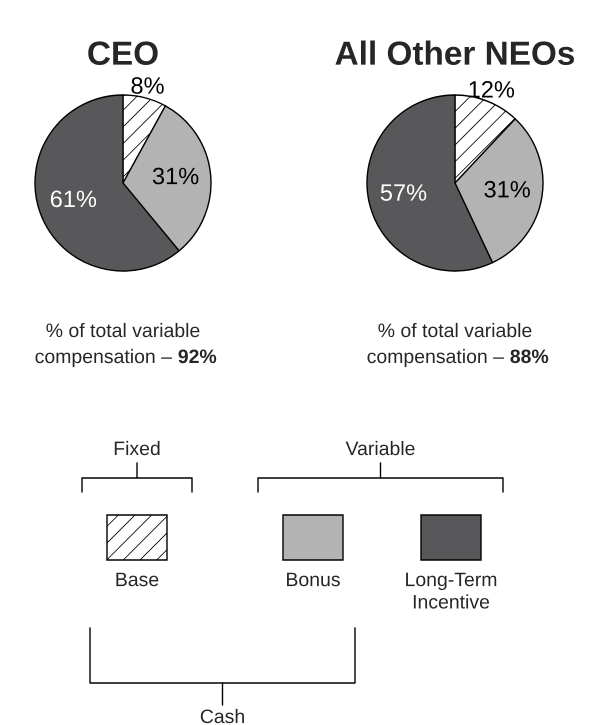  Describe the element at coordinates (491, 89) in the screenshot. I see `data-label: 12%` at that location.